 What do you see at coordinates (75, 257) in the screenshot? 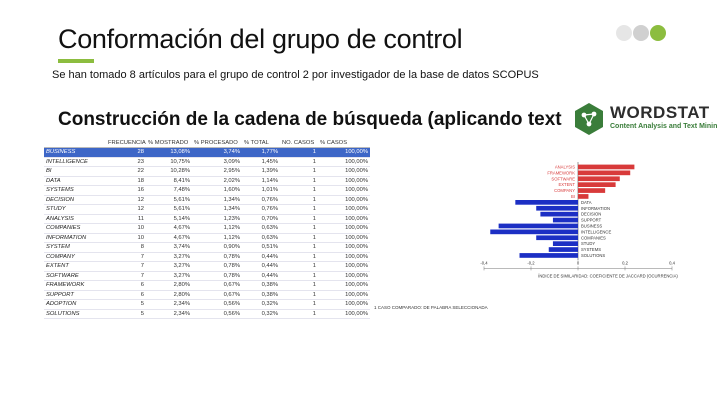
I see `keyword-cell: COMPANY` at bounding box center [75, 257].